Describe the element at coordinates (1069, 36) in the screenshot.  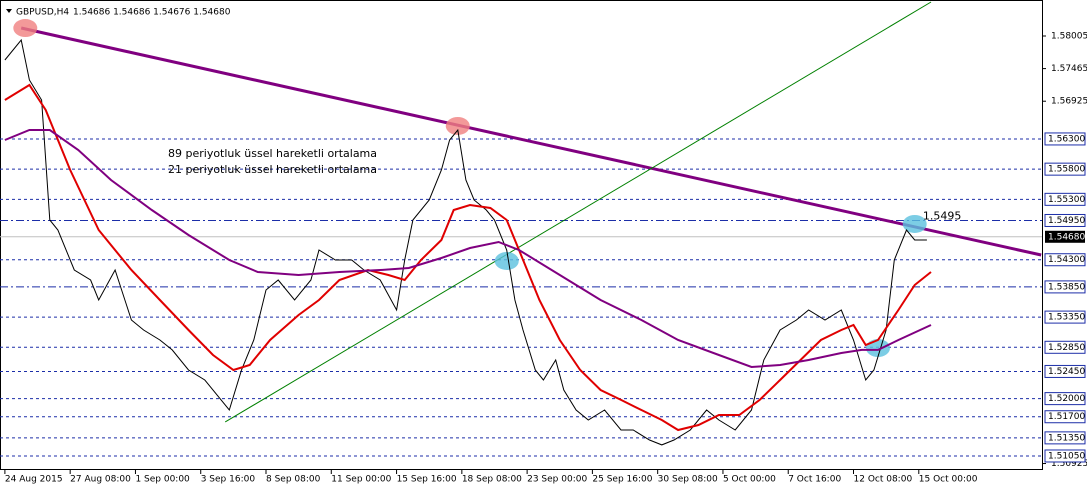
I see `y-tick-label: 1.58005` at that location.